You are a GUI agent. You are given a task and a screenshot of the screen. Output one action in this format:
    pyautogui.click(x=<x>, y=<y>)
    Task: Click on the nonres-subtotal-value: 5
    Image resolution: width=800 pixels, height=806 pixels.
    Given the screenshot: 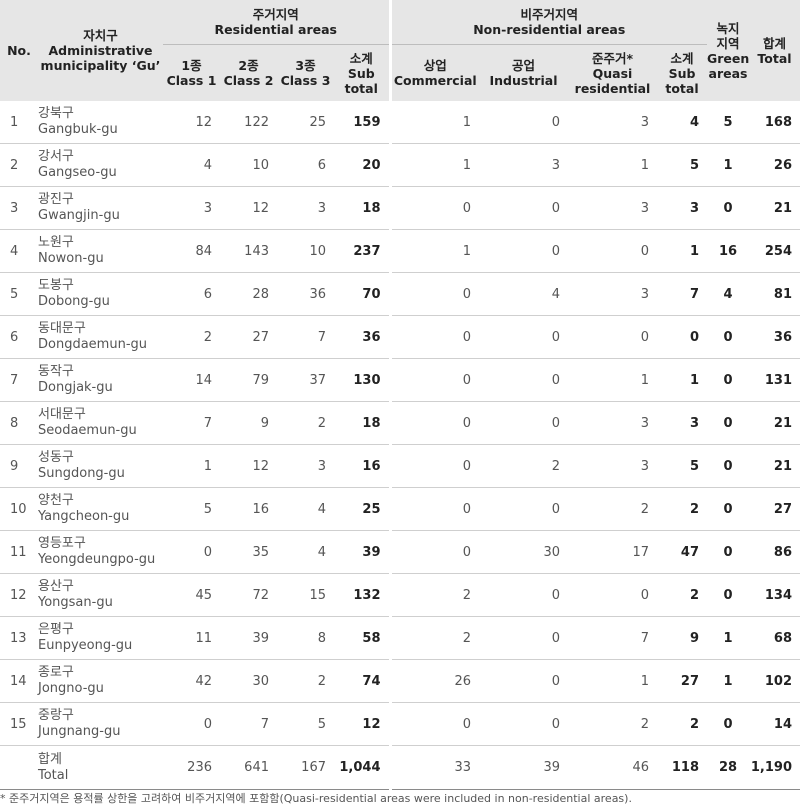 What is the action you would take?
    pyautogui.click(x=682, y=165)
    